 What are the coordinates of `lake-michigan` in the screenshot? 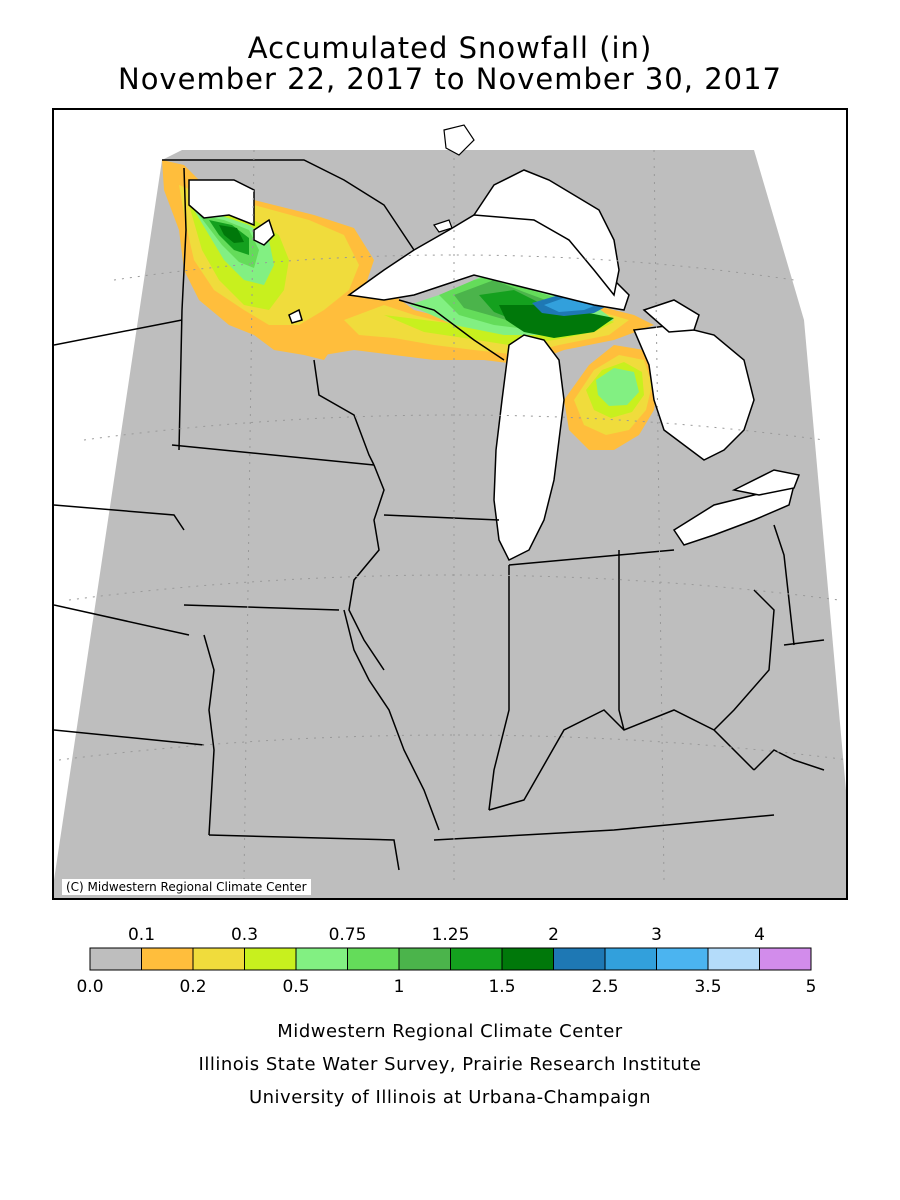 It's located at (529, 448).